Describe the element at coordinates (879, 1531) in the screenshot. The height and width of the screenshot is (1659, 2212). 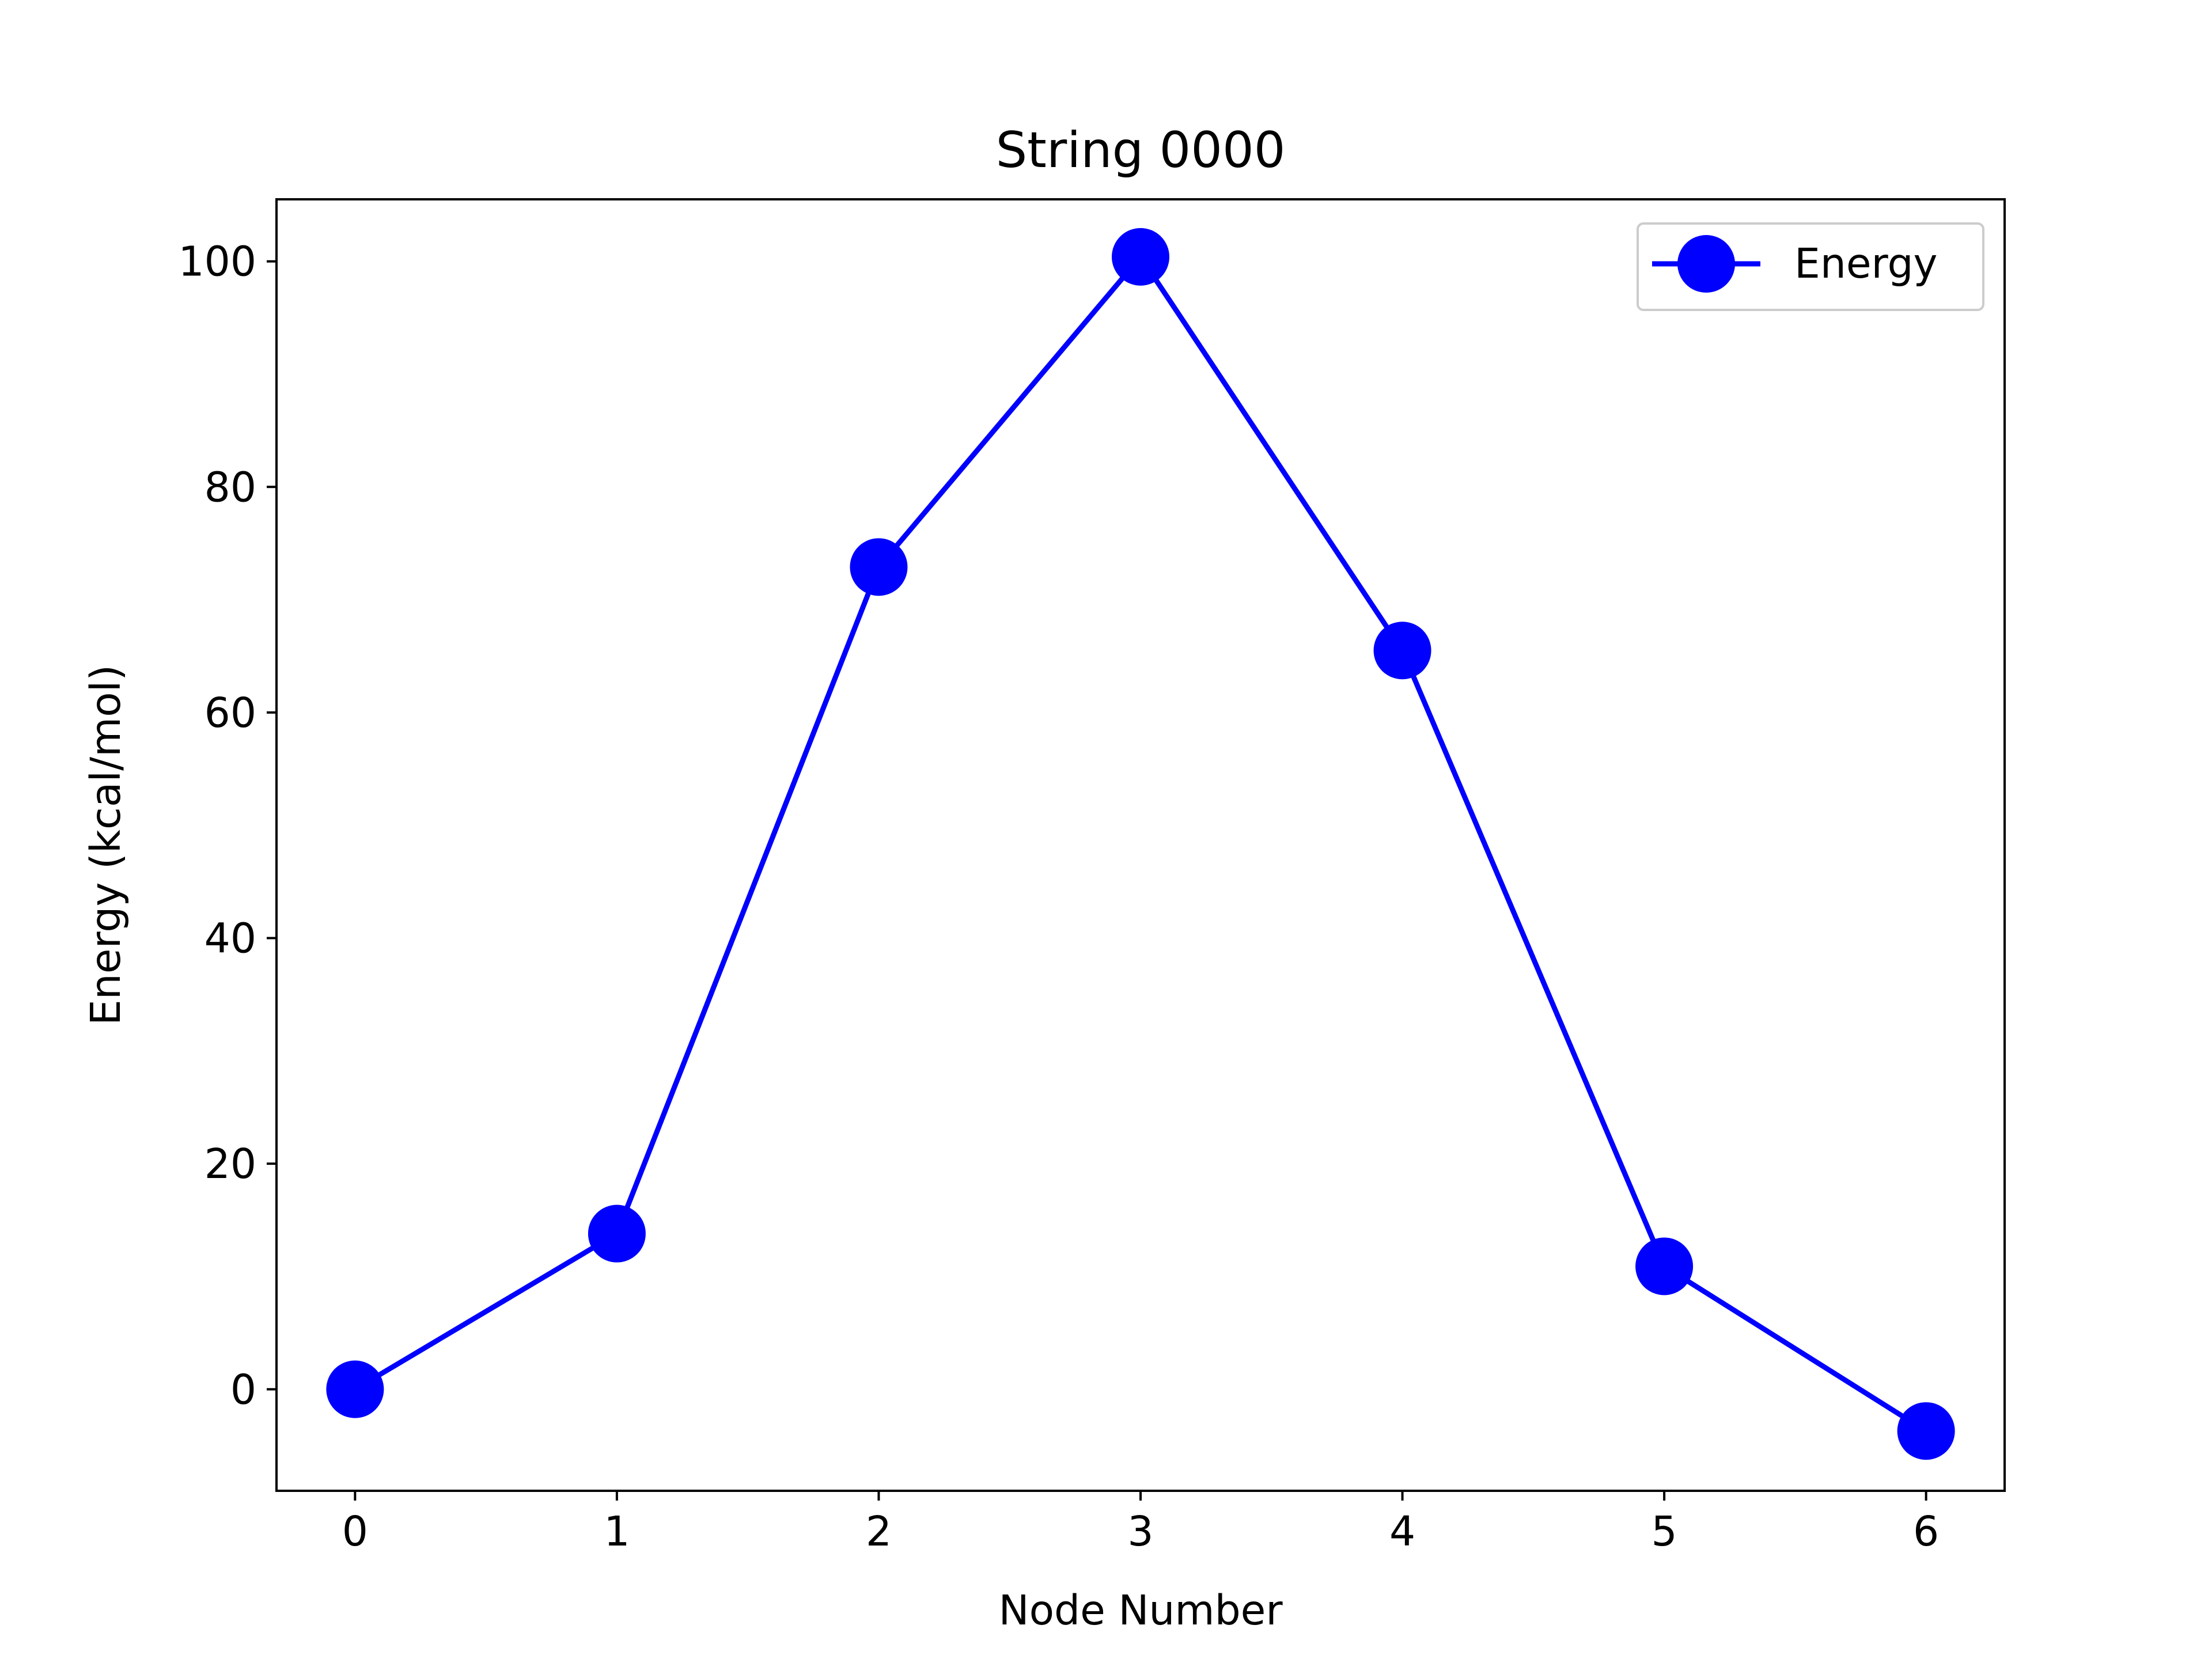
I see `x-tick-label: 2` at that location.